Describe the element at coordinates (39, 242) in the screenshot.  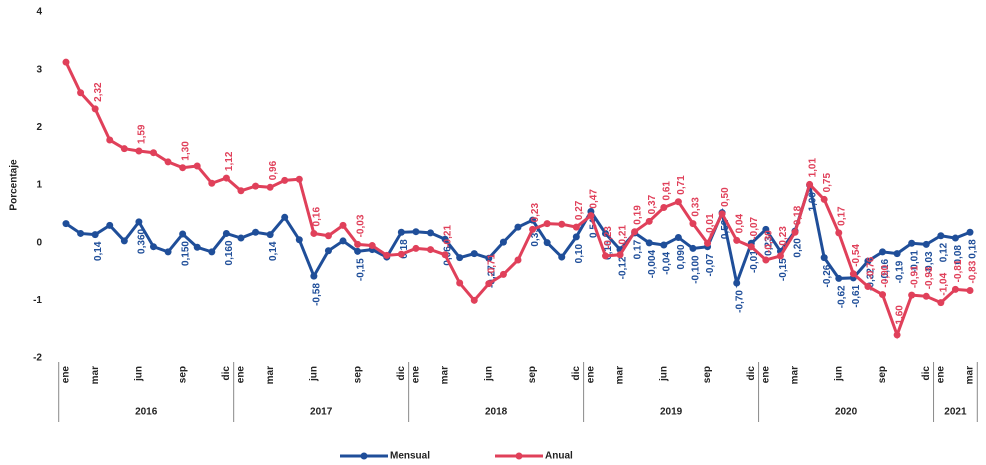
I see `y-tick-label: 0` at that location.